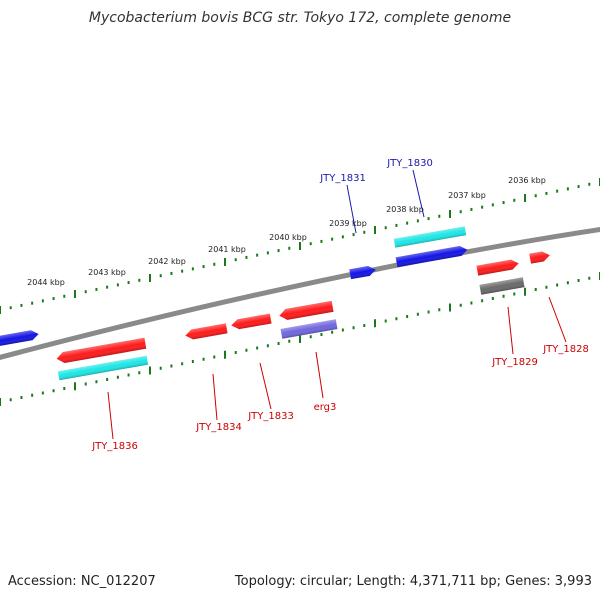 Image resolution: width=600 pixels, height=600 pixels. Describe the element at coordinates (527, 180) in the screenshot. I see `scale-label: 2036 kbp` at that location.